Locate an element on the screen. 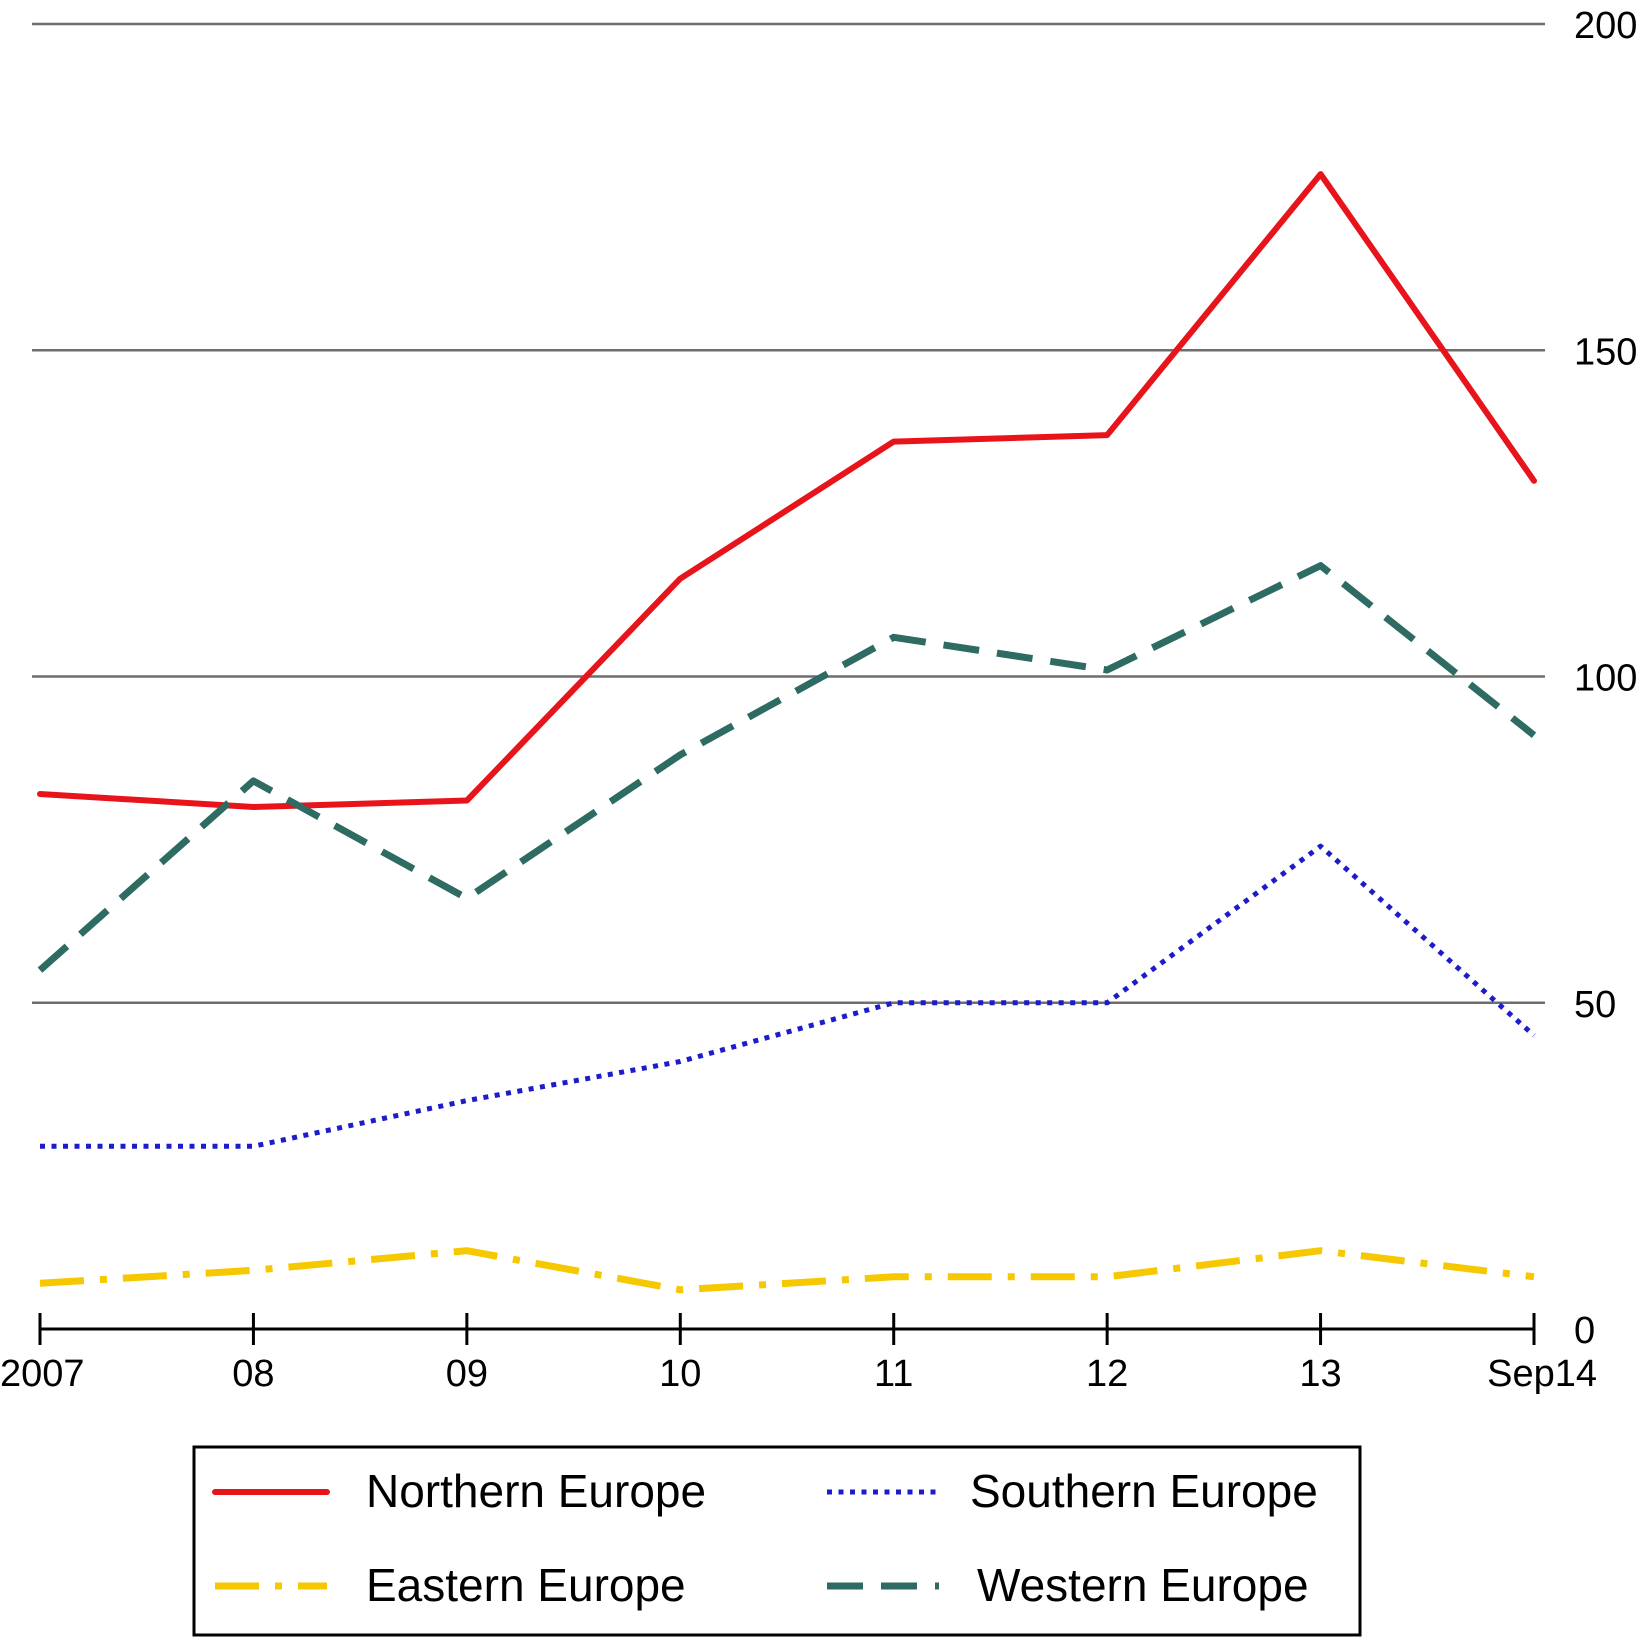 The width and height of the screenshot is (1641, 1637). x-tick-label-13: 13 is located at coordinates (1320, 1374).